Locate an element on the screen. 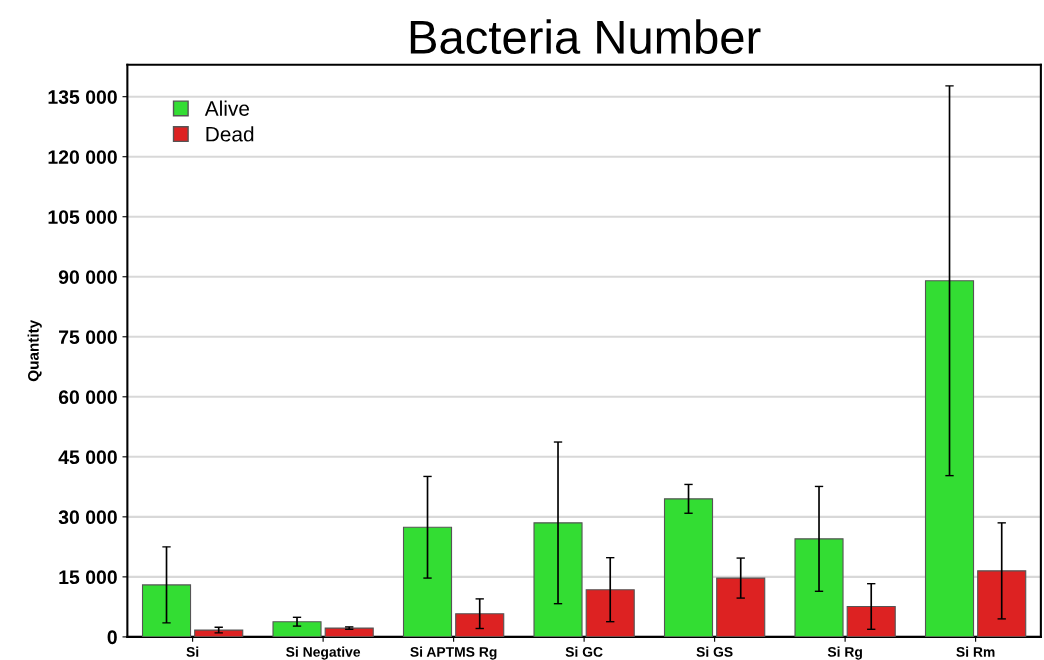 The height and width of the screenshot is (660, 1044). x-tick-label: Si Rg is located at coordinates (844, 653).